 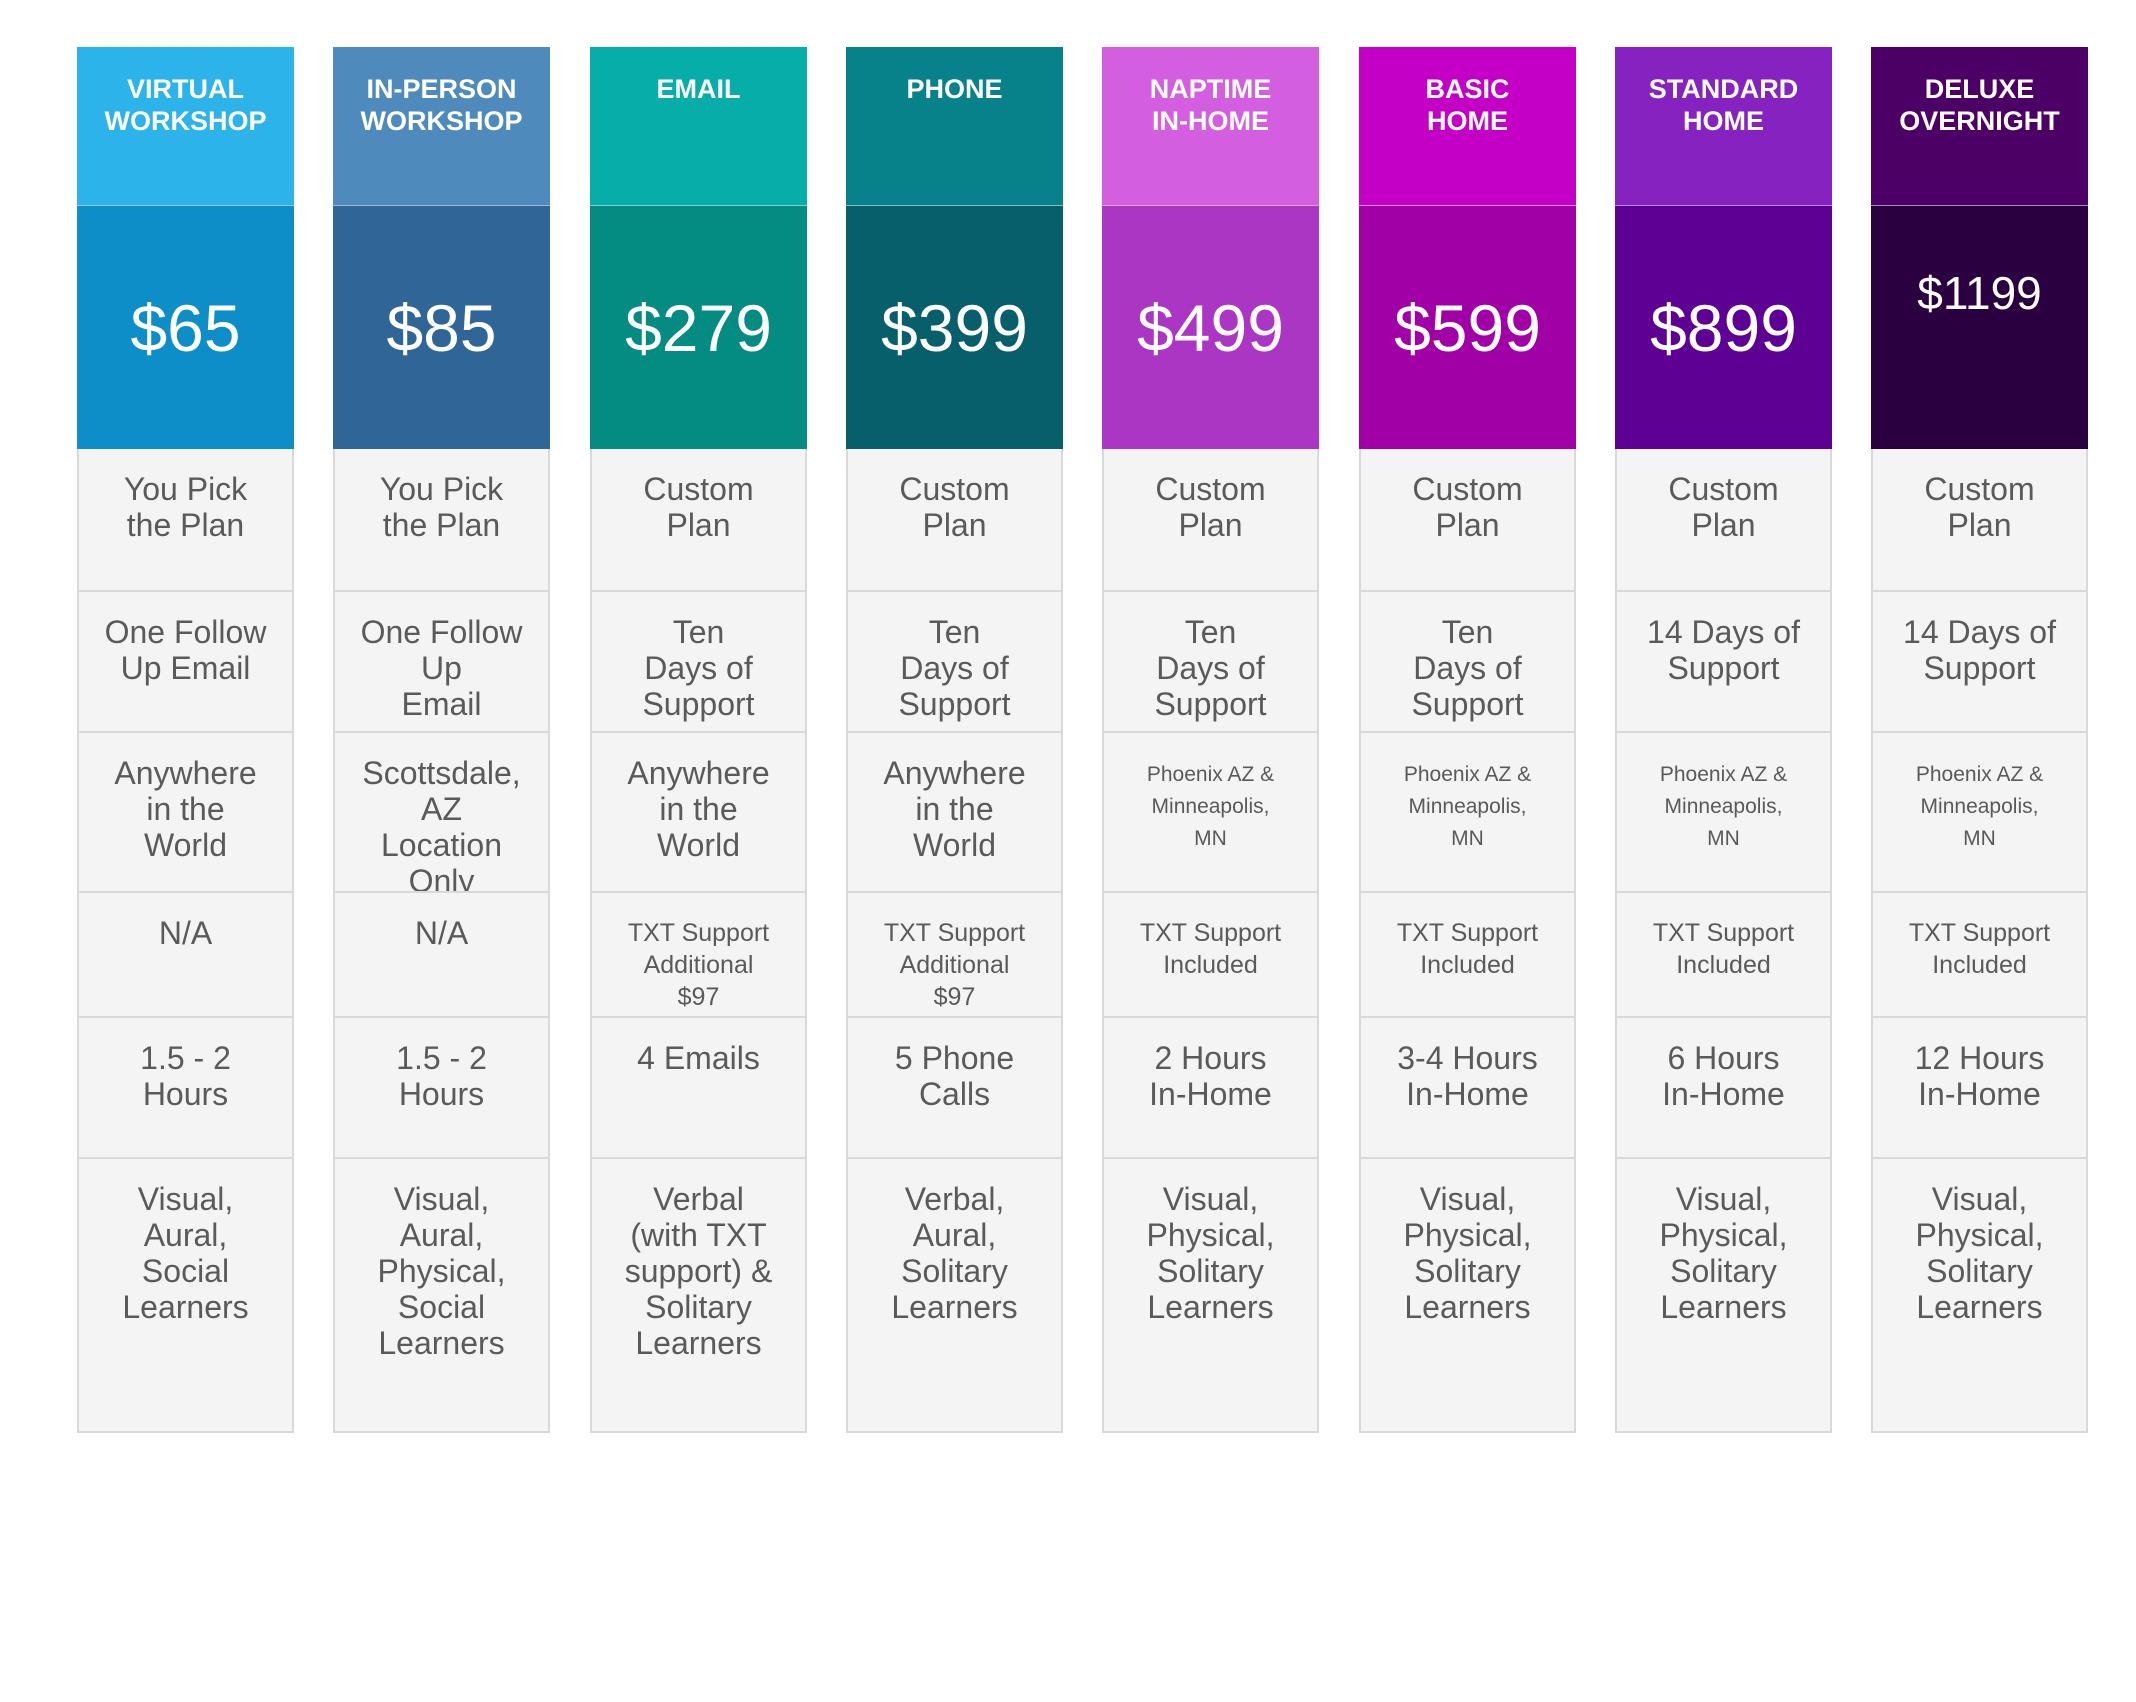 I want to click on plan-price: $599, so click(x=1467, y=327).